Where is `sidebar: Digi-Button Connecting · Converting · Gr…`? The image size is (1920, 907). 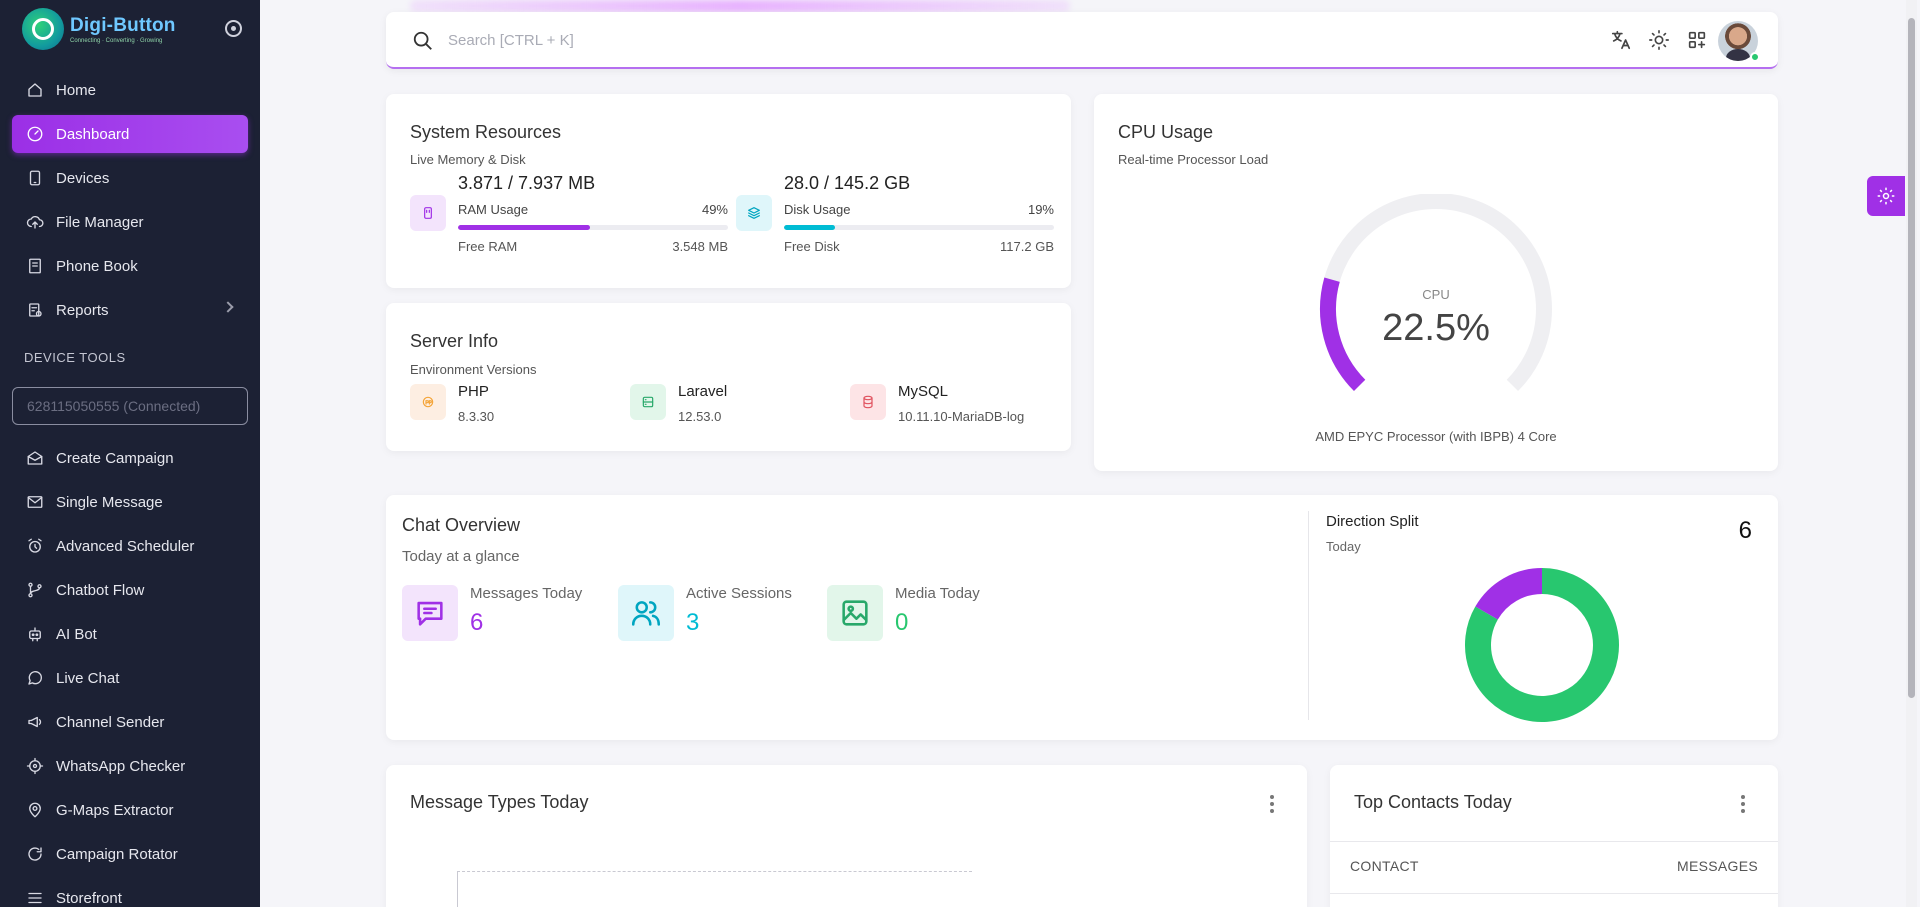 sidebar: Digi-Button Connecting · Converting · Gr… is located at coordinates (130, 453).